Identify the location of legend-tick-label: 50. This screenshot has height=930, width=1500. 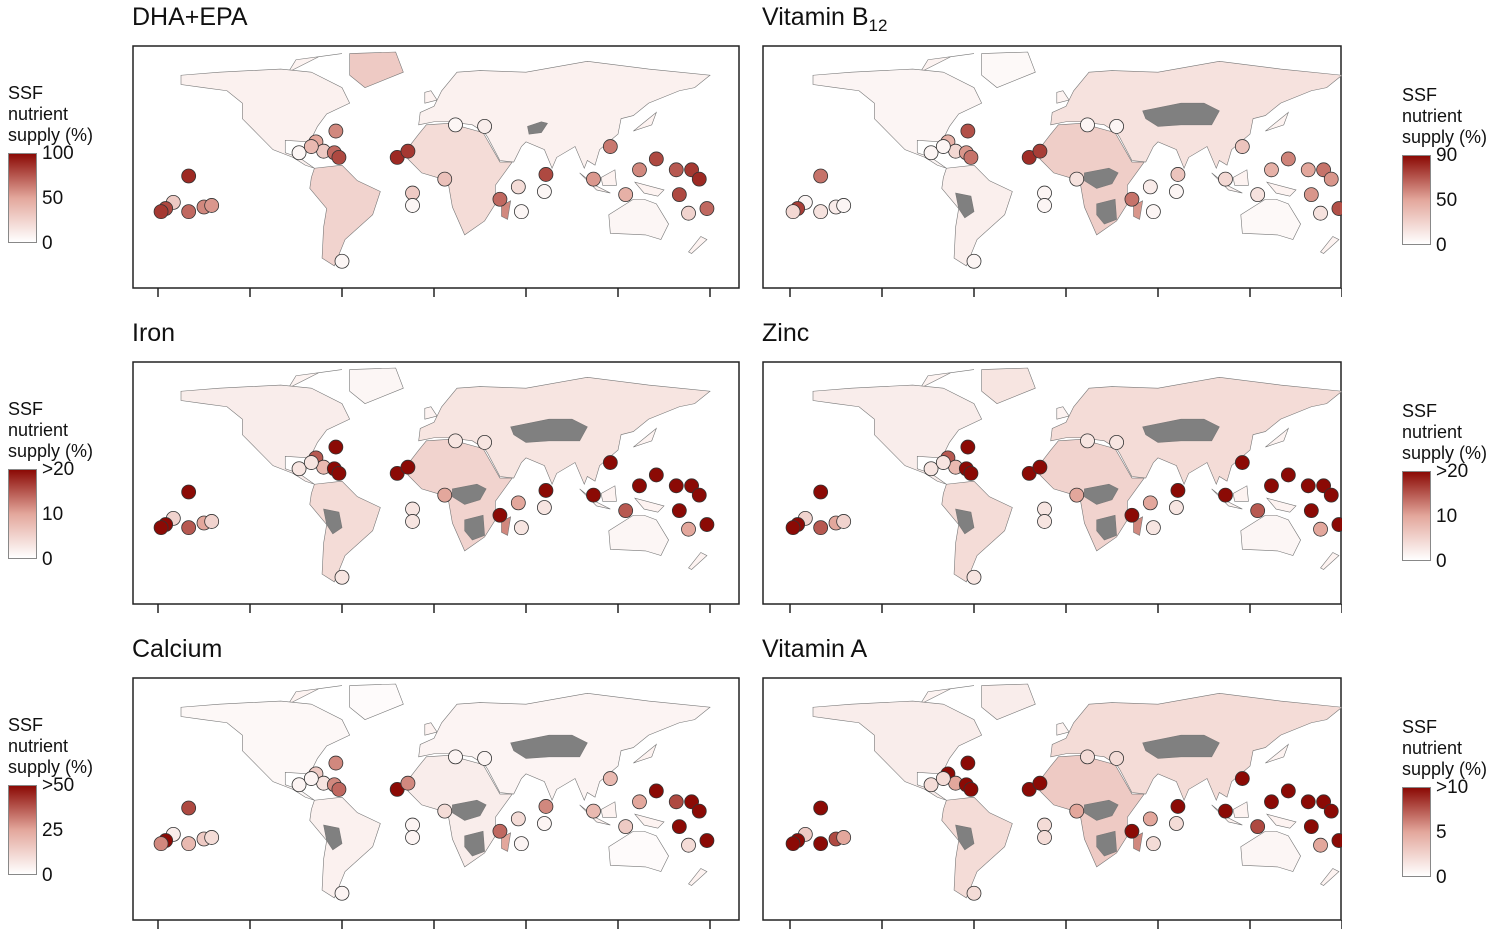
(53, 198).